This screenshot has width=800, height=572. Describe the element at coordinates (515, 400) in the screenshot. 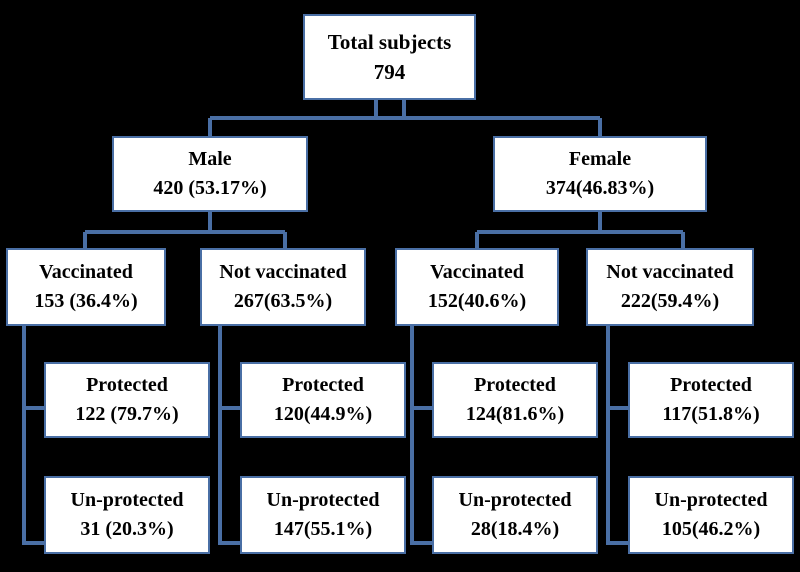

I see `female-vacc-protected-node: Protected 124(81.6%)` at that location.